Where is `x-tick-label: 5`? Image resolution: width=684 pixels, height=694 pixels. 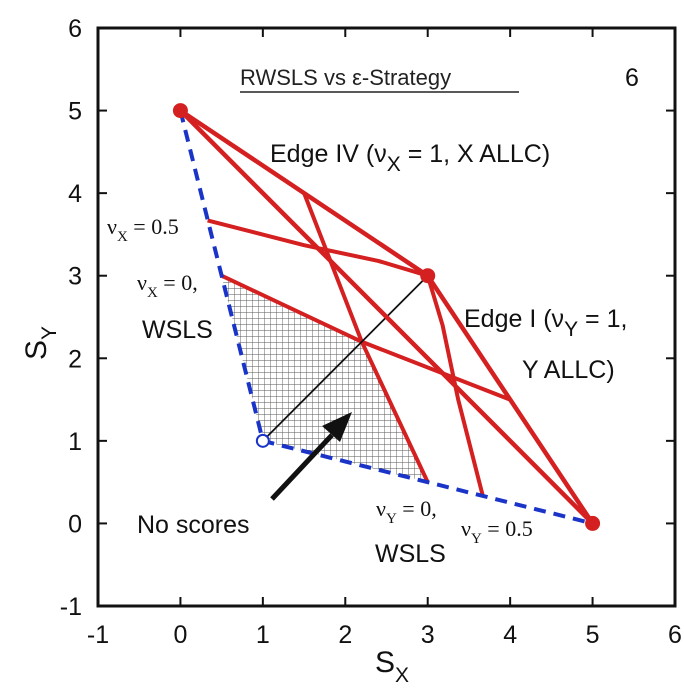 x-tick-label: 5 is located at coordinates (593, 635).